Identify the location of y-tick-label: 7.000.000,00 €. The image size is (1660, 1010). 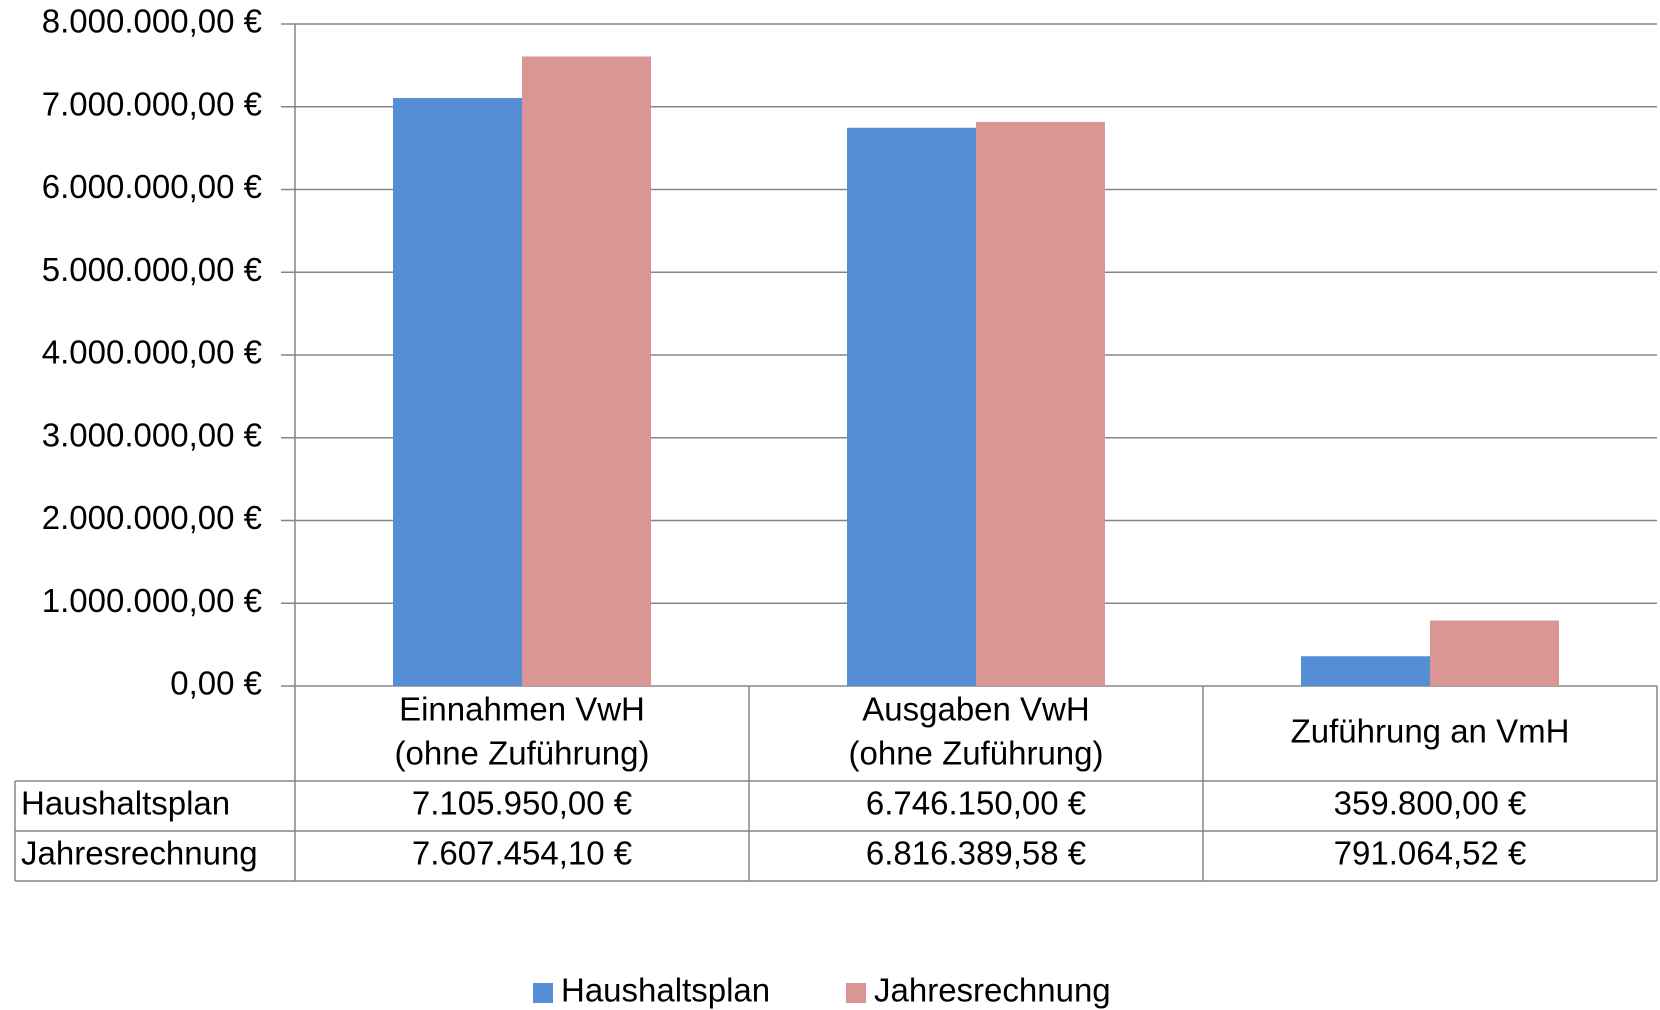
(152, 103).